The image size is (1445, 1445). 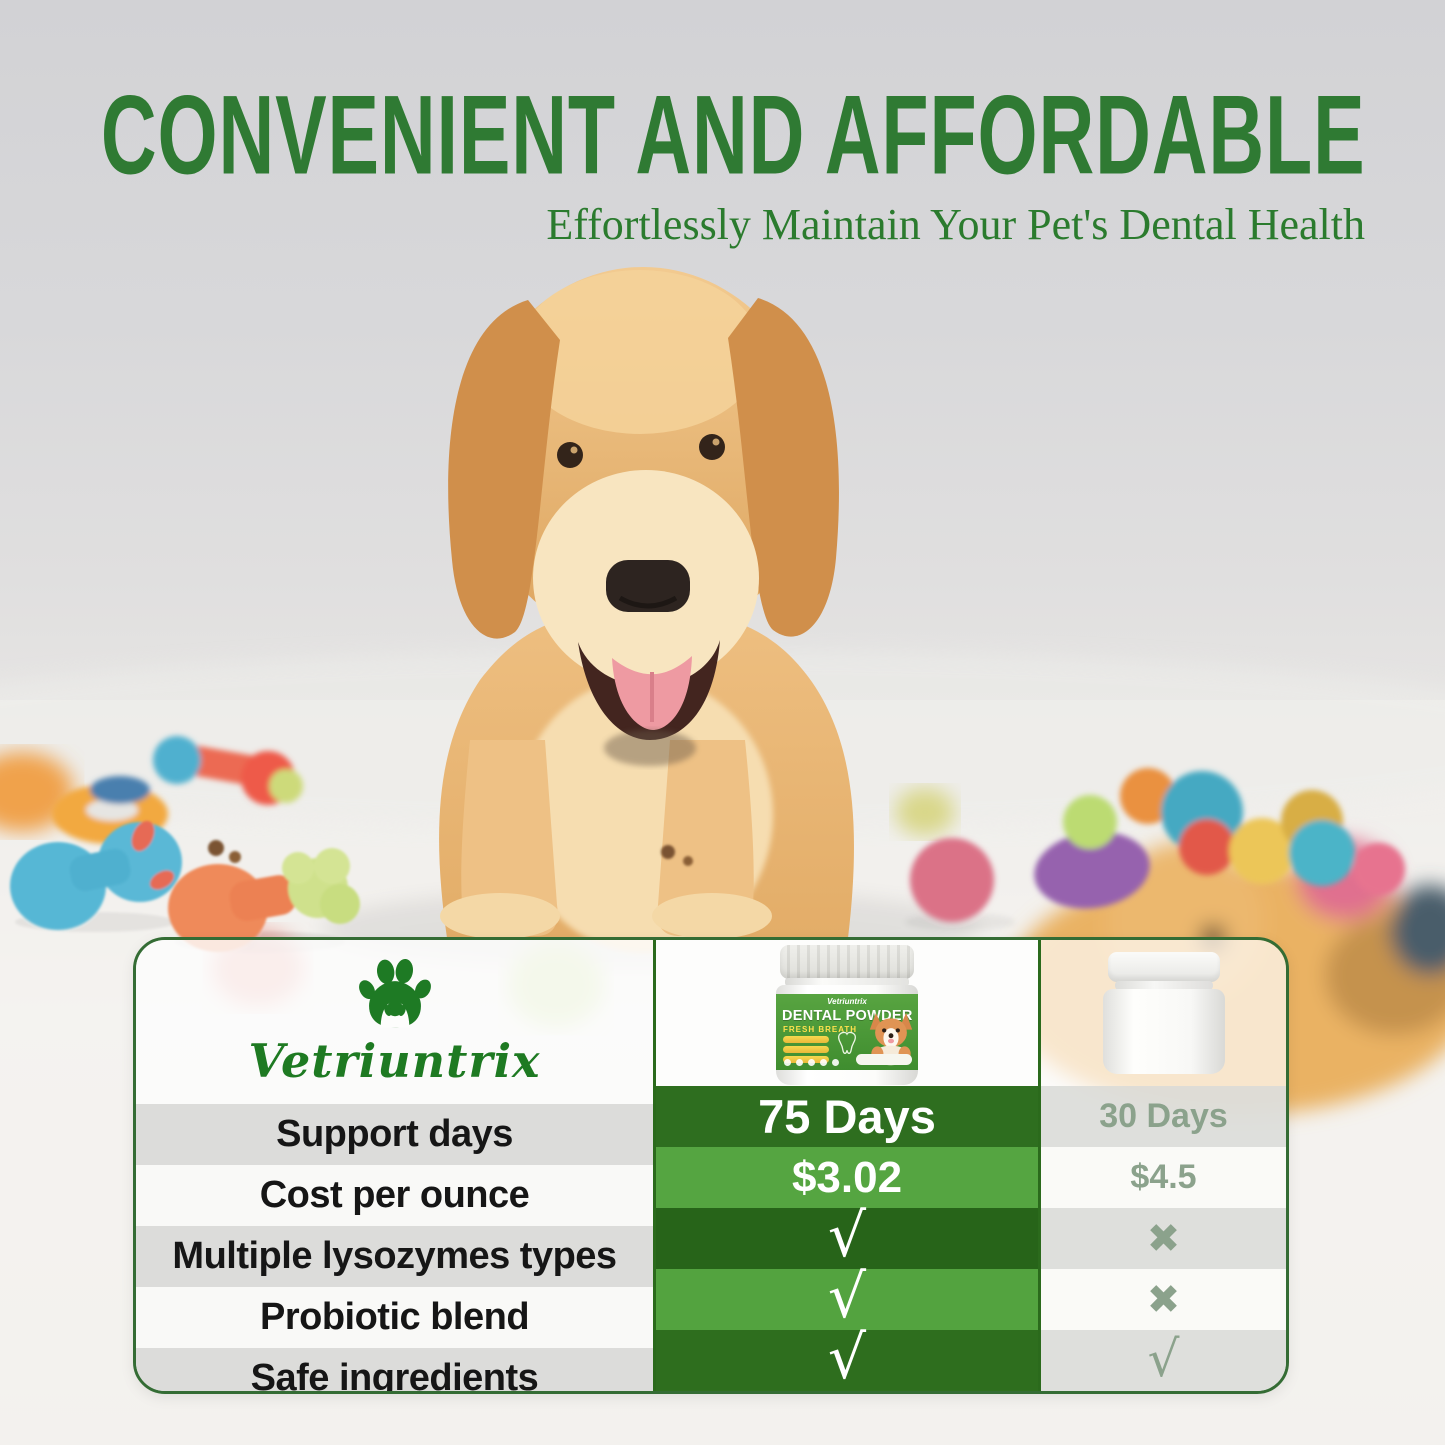 I want to click on jar-title-text: DENTAL POWDER, so click(x=847, y=1016).